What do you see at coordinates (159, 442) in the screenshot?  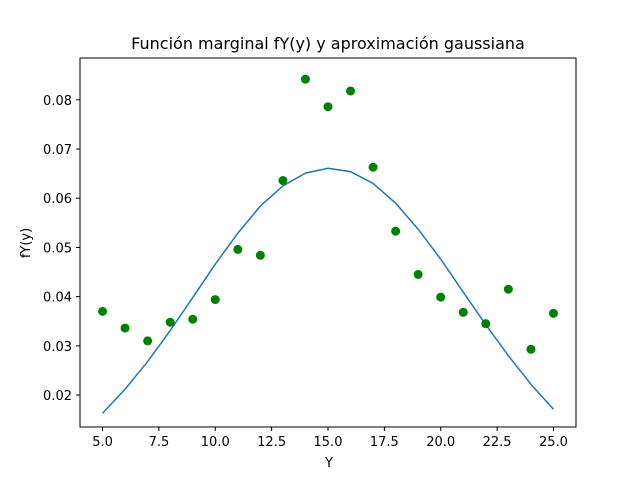 I see `x-tick-label: 7.5` at bounding box center [159, 442].